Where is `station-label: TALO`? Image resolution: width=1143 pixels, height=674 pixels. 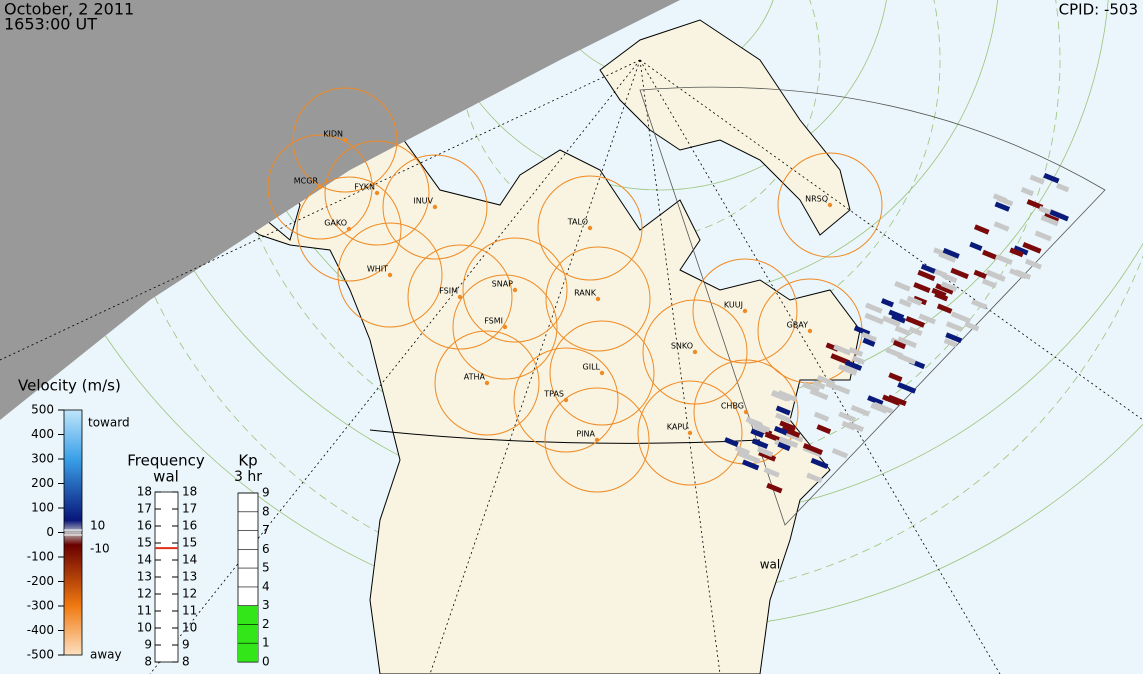
station-label: TALO is located at coordinates (577, 222).